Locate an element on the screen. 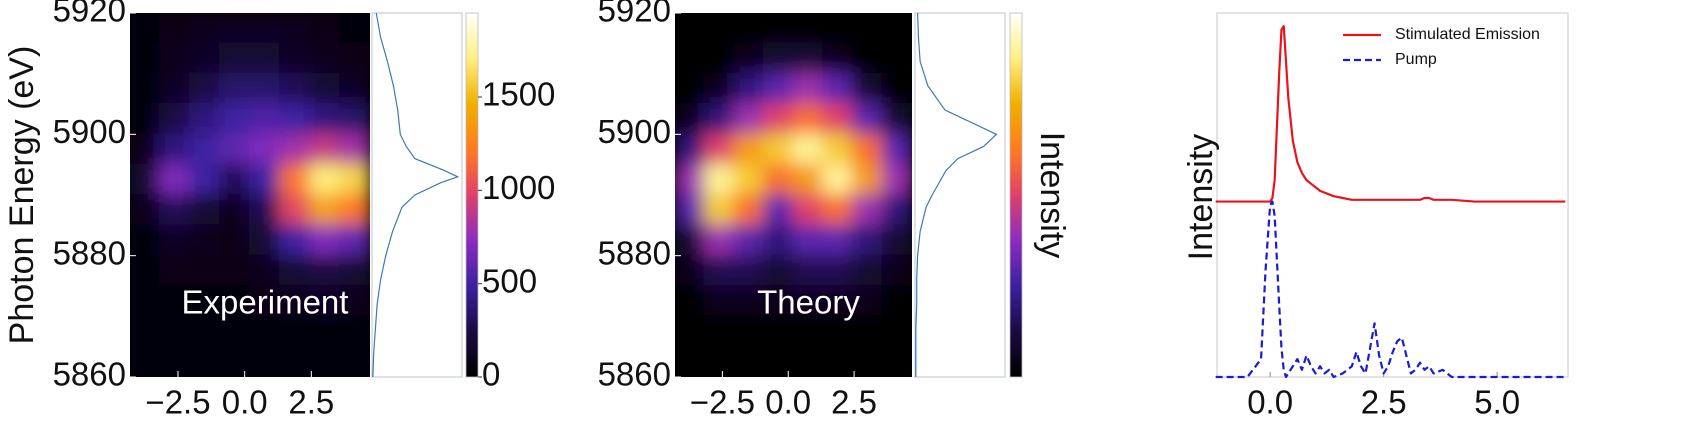 This screenshot has height=441, width=1708. colorbar-tick-label: 1500 is located at coordinates (518, 94).